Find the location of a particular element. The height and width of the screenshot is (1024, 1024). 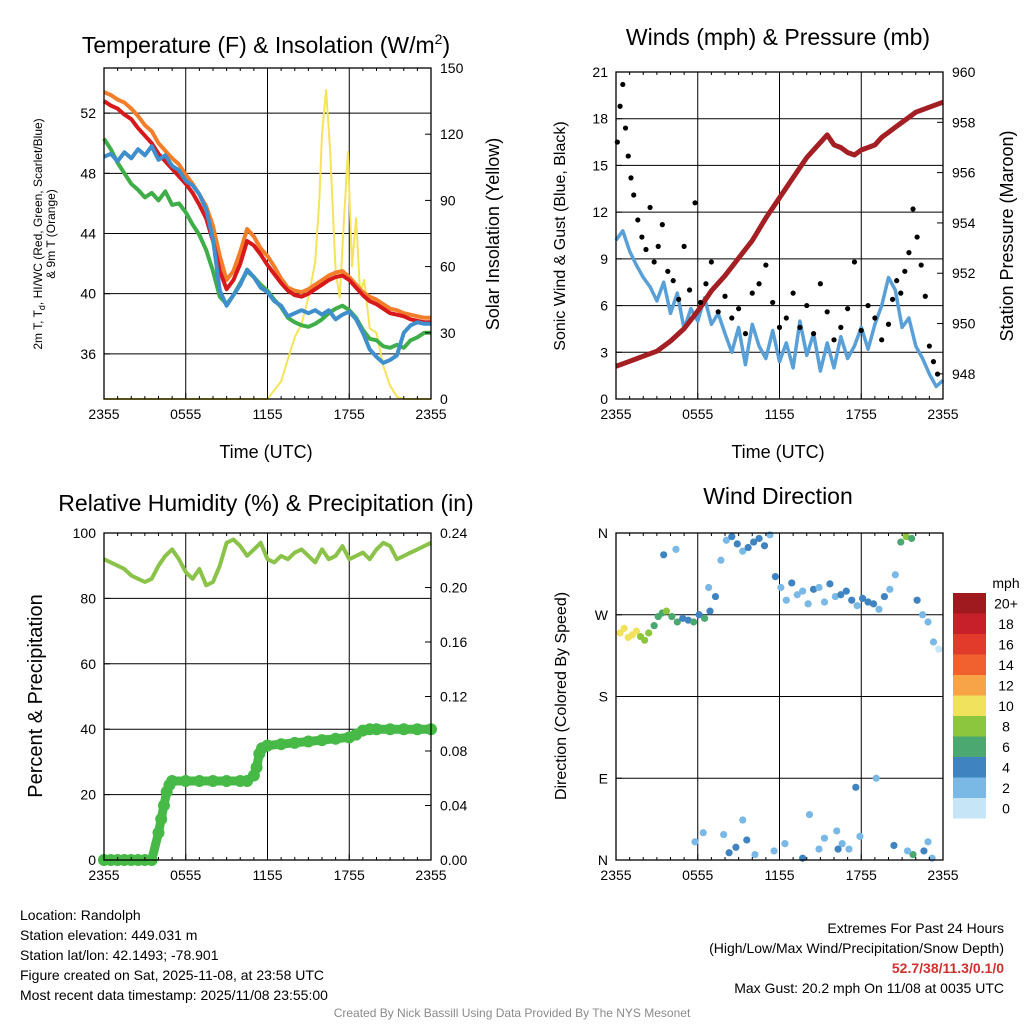

winds-ytick-right-label: 956 is located at coordinates (964, 173).